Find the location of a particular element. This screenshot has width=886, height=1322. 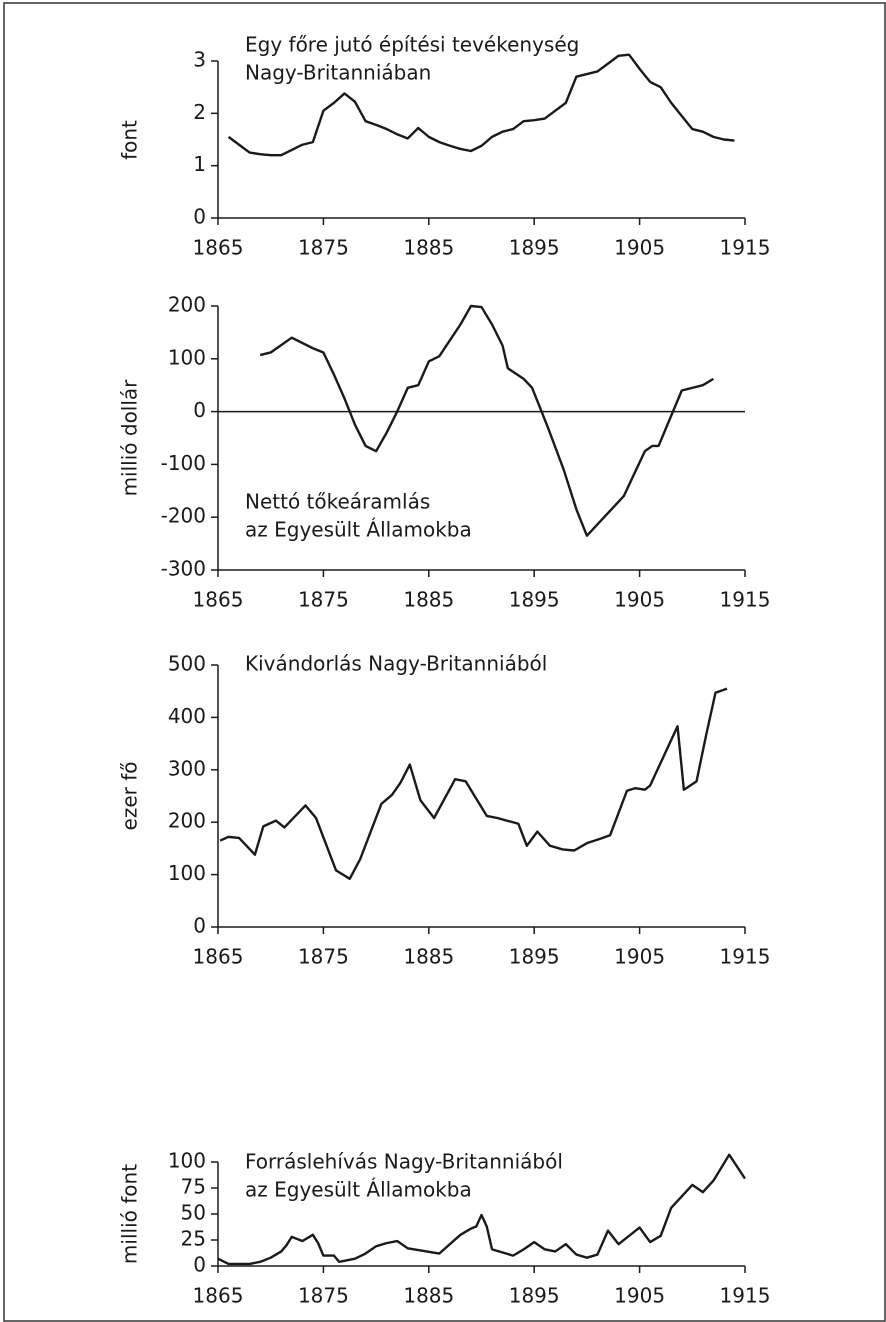

y-axis-label: millió font is located at coordinates (130, 1214).